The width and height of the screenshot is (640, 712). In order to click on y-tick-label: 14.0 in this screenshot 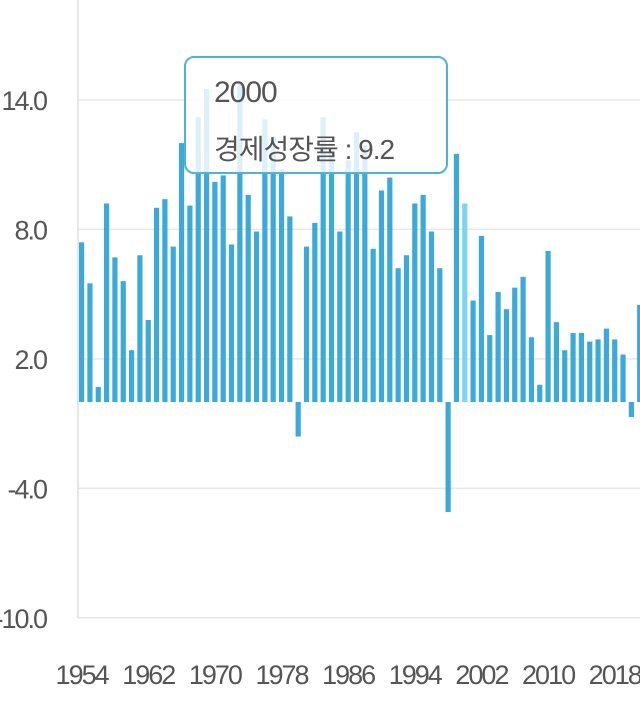, I will do `click(24, 101)`.